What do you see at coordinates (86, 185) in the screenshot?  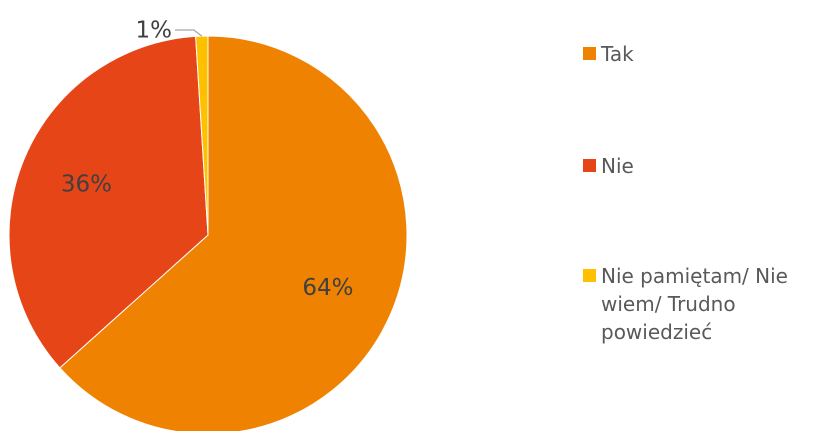 I see `data-label-1: 36%` at bounding box center [86, 185].